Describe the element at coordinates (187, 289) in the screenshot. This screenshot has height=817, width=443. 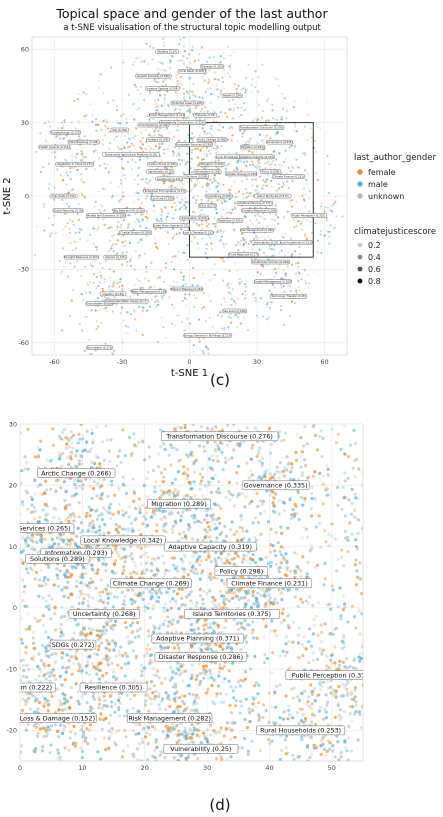
I see `topic-label: Hazard Mapping (0.245)` at that location.